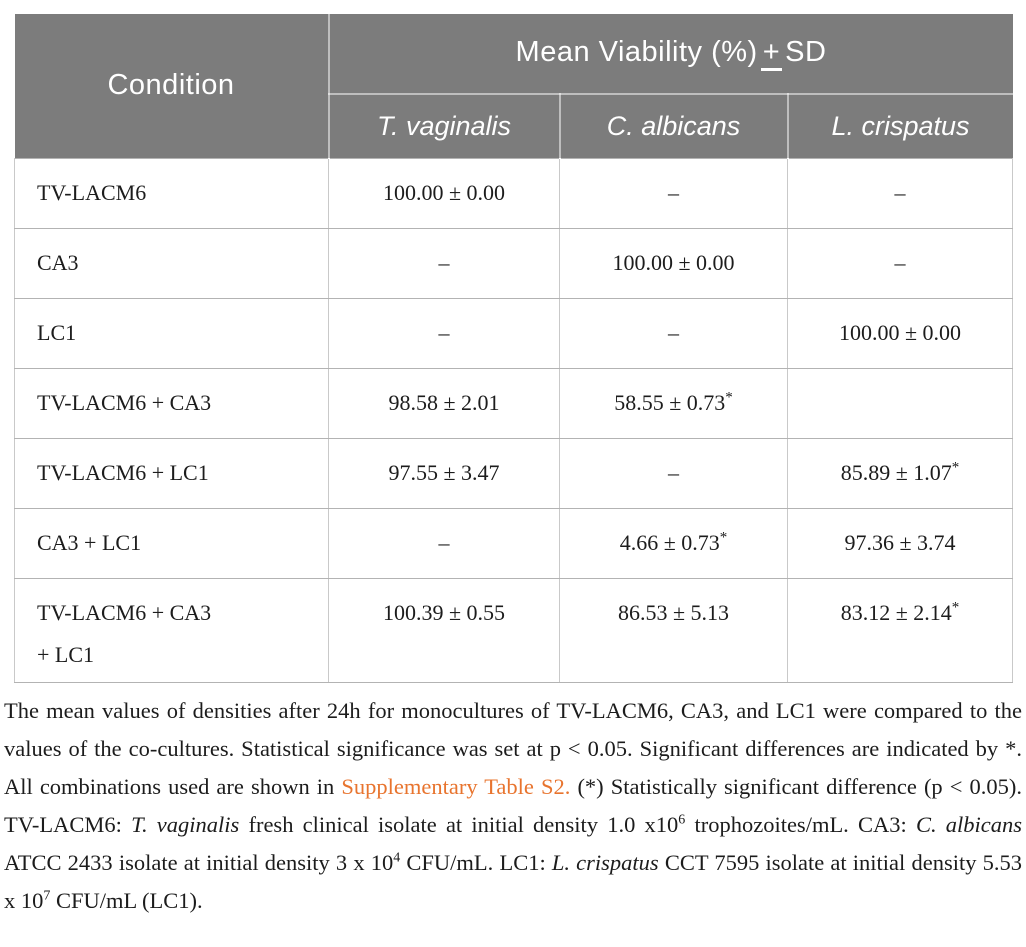 This screenshot has width=1026, height=947. I want to click on cell-value: 4.66 ± 0.73*, so click(673, 543).